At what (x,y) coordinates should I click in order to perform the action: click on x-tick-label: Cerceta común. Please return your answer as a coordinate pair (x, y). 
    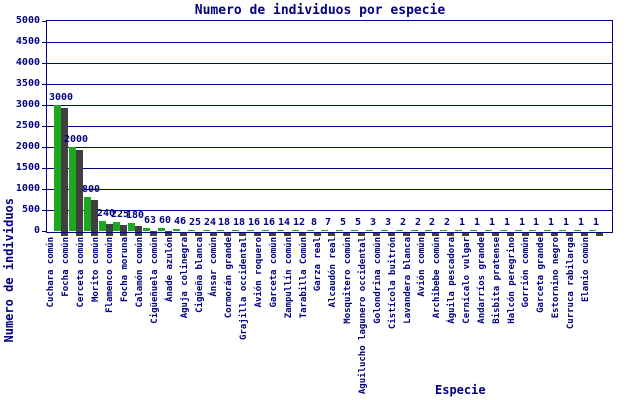
    Looking at the image, I should click on (81, 272).